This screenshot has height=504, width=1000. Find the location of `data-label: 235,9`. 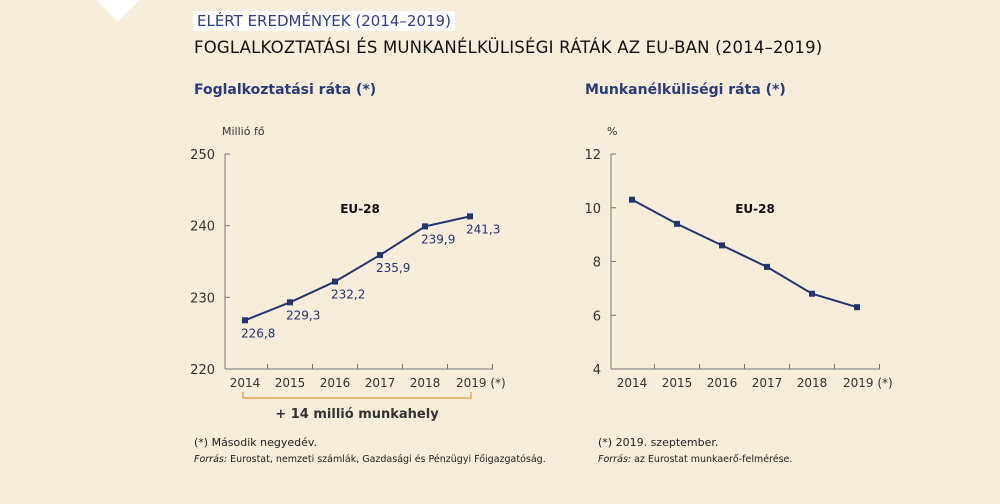

data-label: 235,9 is located at coordinates (393, 268).